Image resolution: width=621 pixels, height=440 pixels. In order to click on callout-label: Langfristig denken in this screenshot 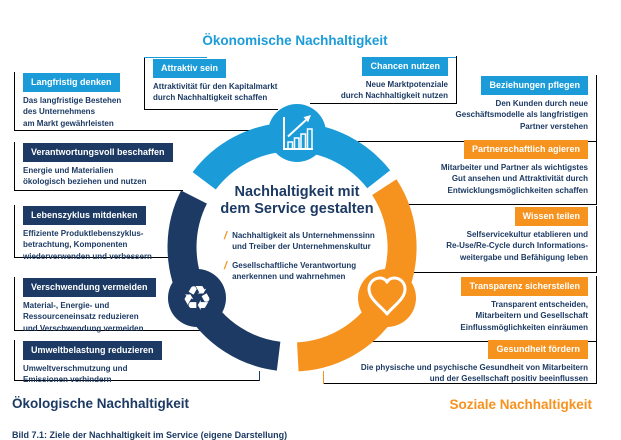, I will do `click(71, 83)`.